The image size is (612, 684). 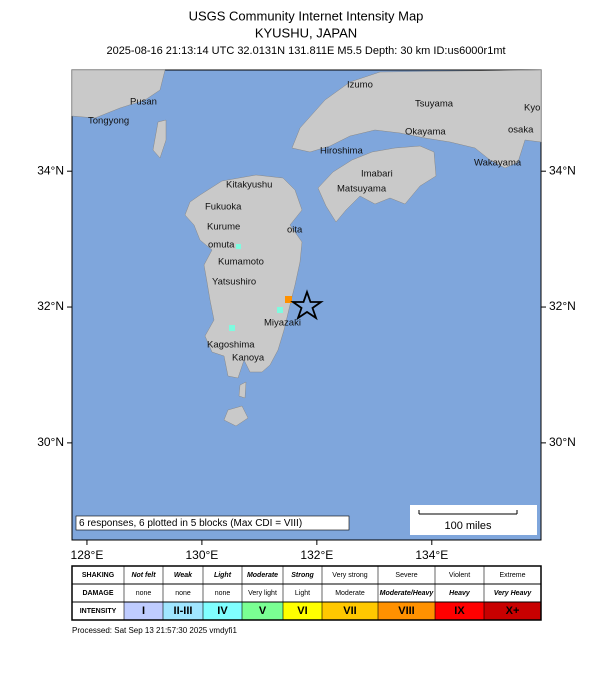 What do you see at coordinates (282, 323) in the screenshot?
I see `city-label: Miyazaki` at bounding box center [282, 323].